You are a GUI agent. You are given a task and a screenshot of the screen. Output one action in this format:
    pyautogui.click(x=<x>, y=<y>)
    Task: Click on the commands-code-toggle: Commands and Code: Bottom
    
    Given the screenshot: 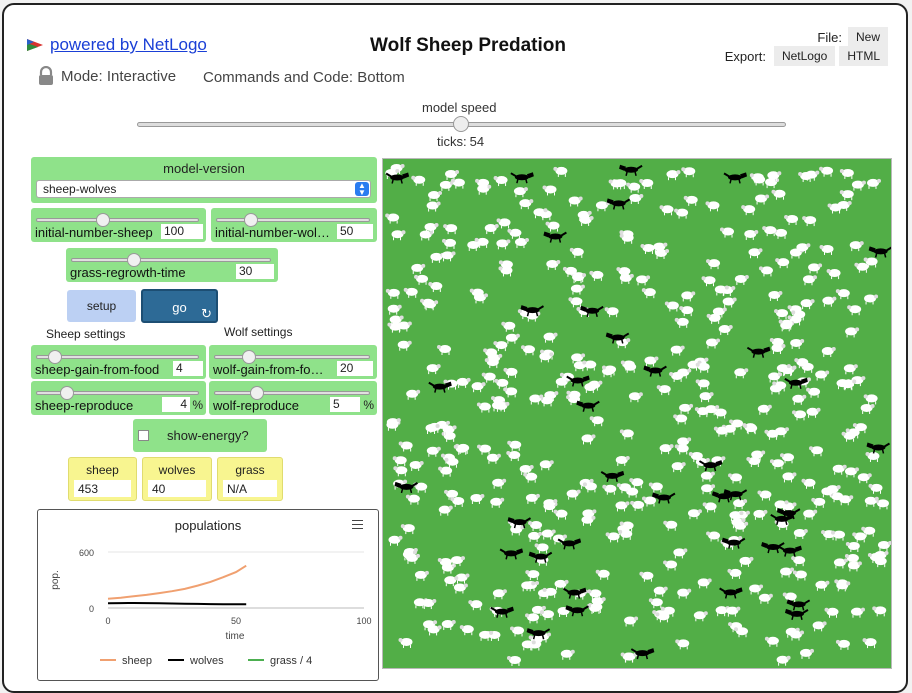 What is the action you would take?
    pyautogui.click(x=304, y=77)
    